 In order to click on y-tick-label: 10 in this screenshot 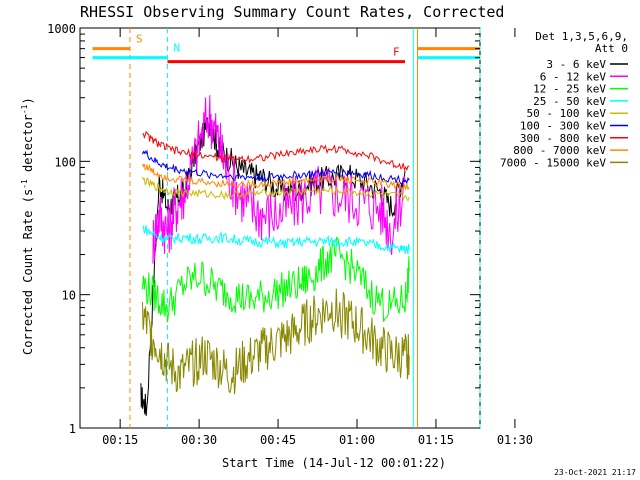, I will do `click(69, 296)`.